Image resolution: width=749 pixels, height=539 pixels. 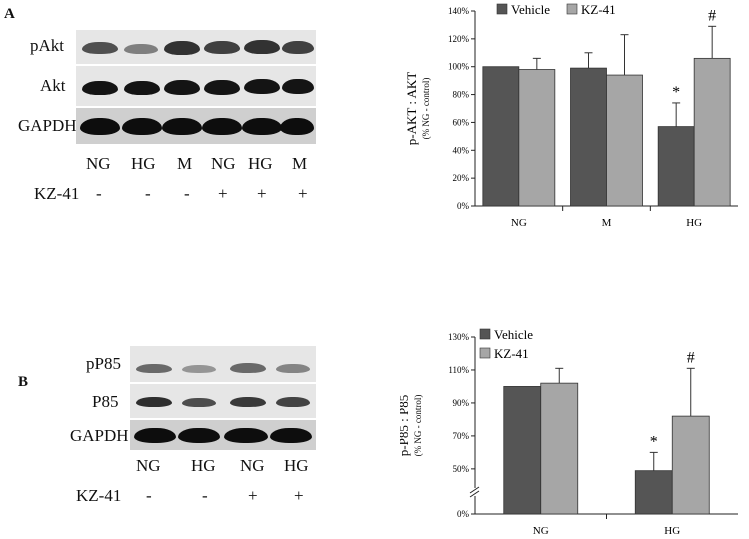 I want to click on axis-break-gap, so click(x=475, y=492).